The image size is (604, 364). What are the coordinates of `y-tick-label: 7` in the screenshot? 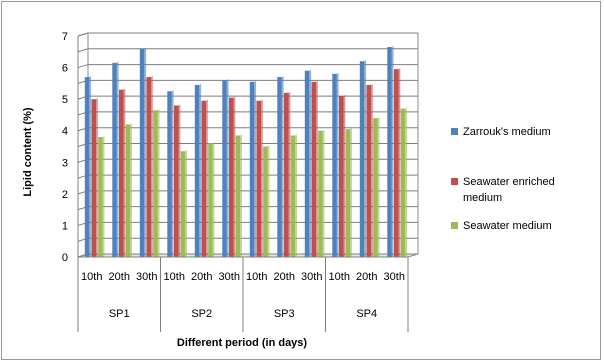 It's located at (65, 37).